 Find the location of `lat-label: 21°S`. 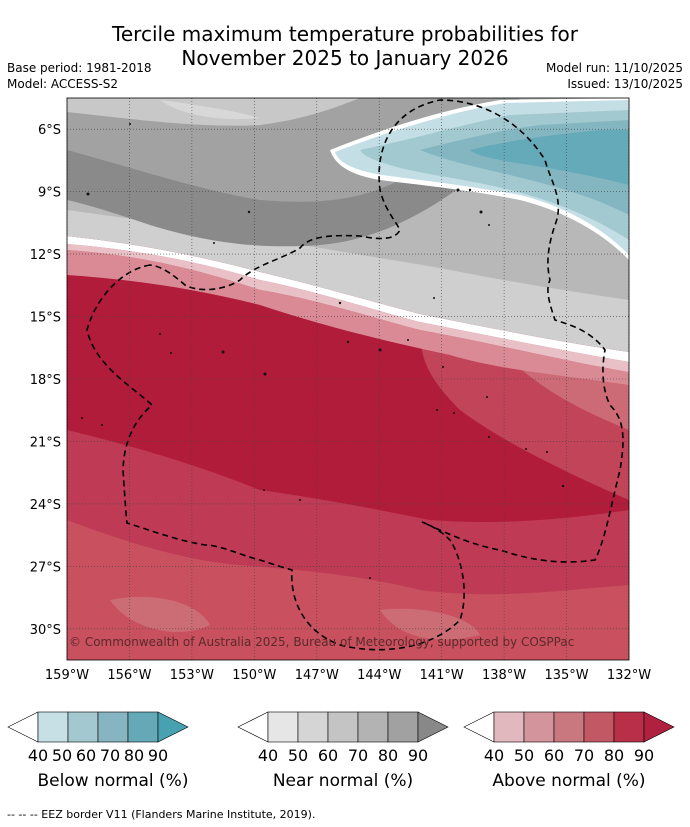

lat-label: 21°S is located at coordinates (45, 442).